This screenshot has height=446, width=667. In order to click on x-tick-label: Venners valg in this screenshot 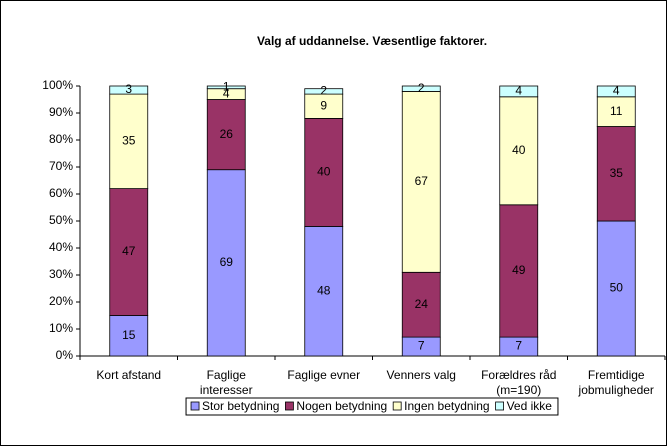, I will do `click(421, 375)`.